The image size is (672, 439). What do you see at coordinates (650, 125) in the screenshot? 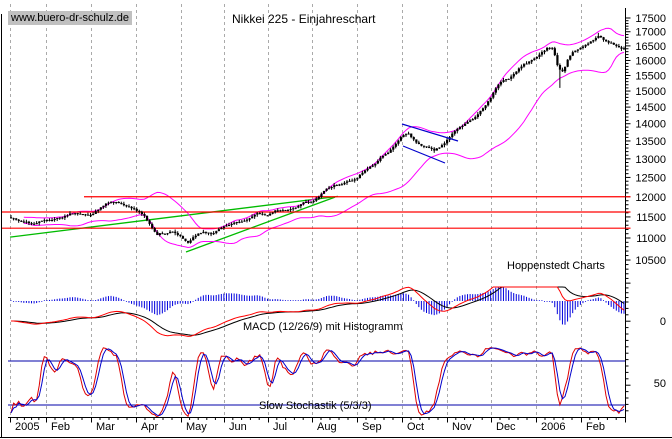
I see `svg-text: 14000` at bounding box center [650, 125].